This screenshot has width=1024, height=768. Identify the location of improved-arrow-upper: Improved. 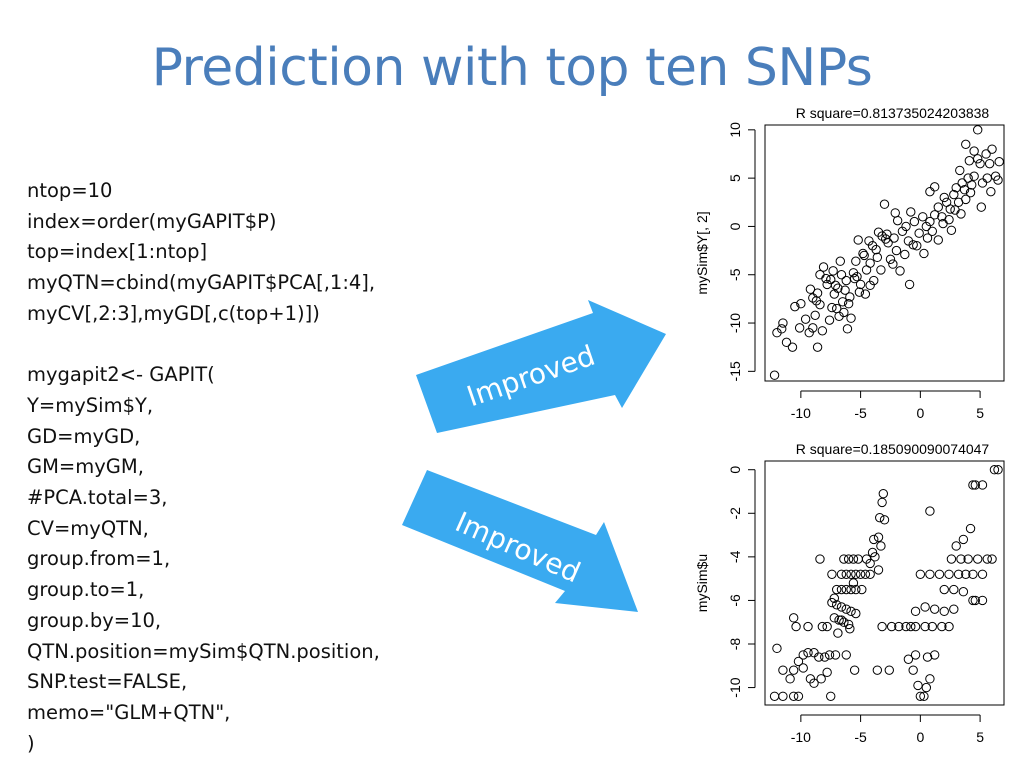
(541, 366).